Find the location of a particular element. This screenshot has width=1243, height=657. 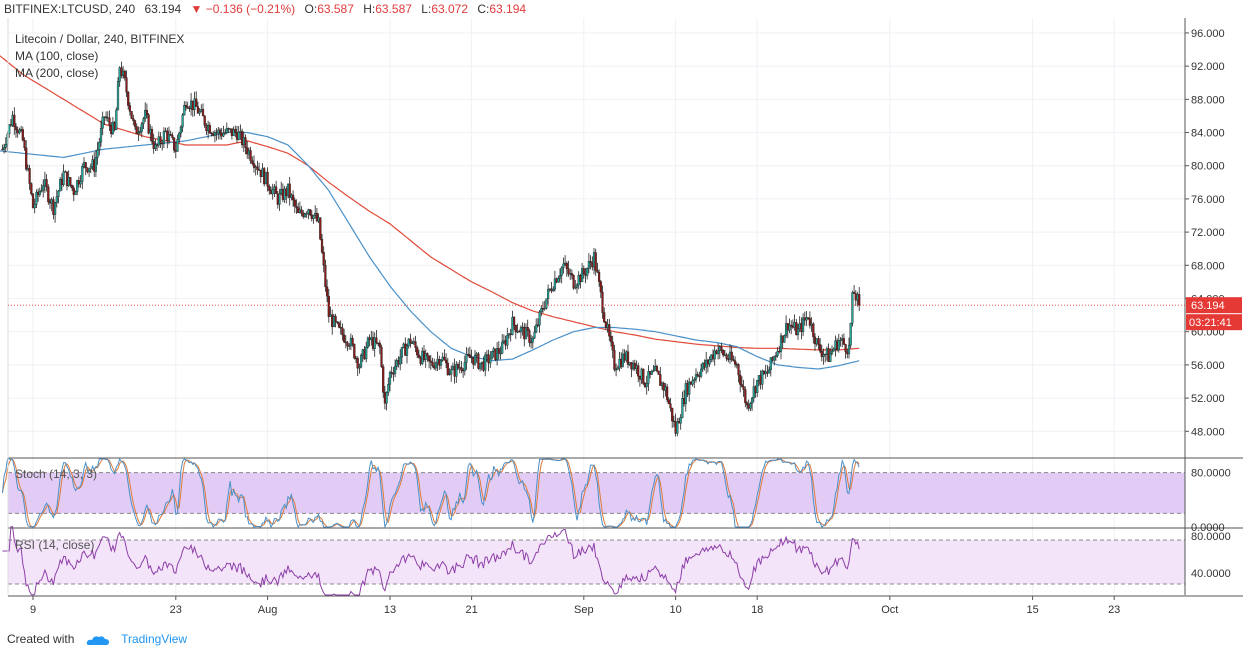

created-with-text: Created with is located at coordinates (41, 639).